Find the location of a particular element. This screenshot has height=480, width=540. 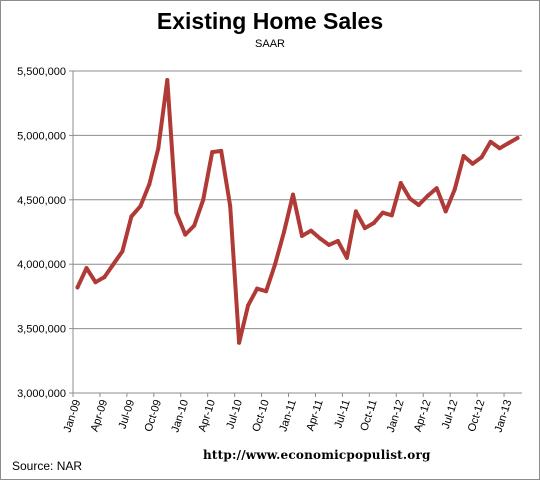

y-tick-label: 3,000,000 is located at coordinates (41, 394).